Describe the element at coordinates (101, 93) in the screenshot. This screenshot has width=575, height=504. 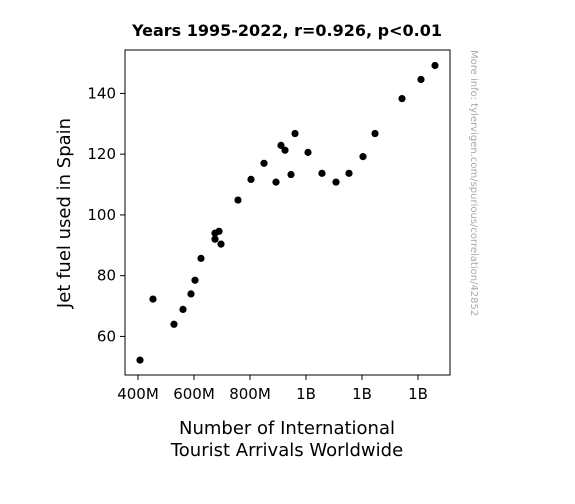
I see `y-tick-label: 140` at that location.